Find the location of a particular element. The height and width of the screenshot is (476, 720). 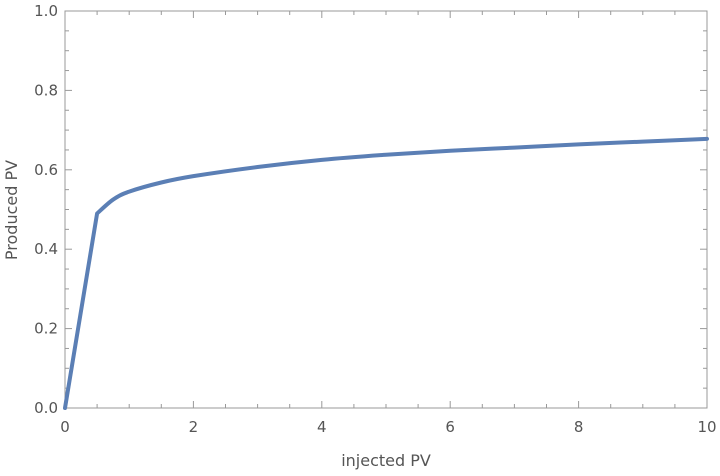

x-tick-label: 0 is located at coordinates (65, 427).